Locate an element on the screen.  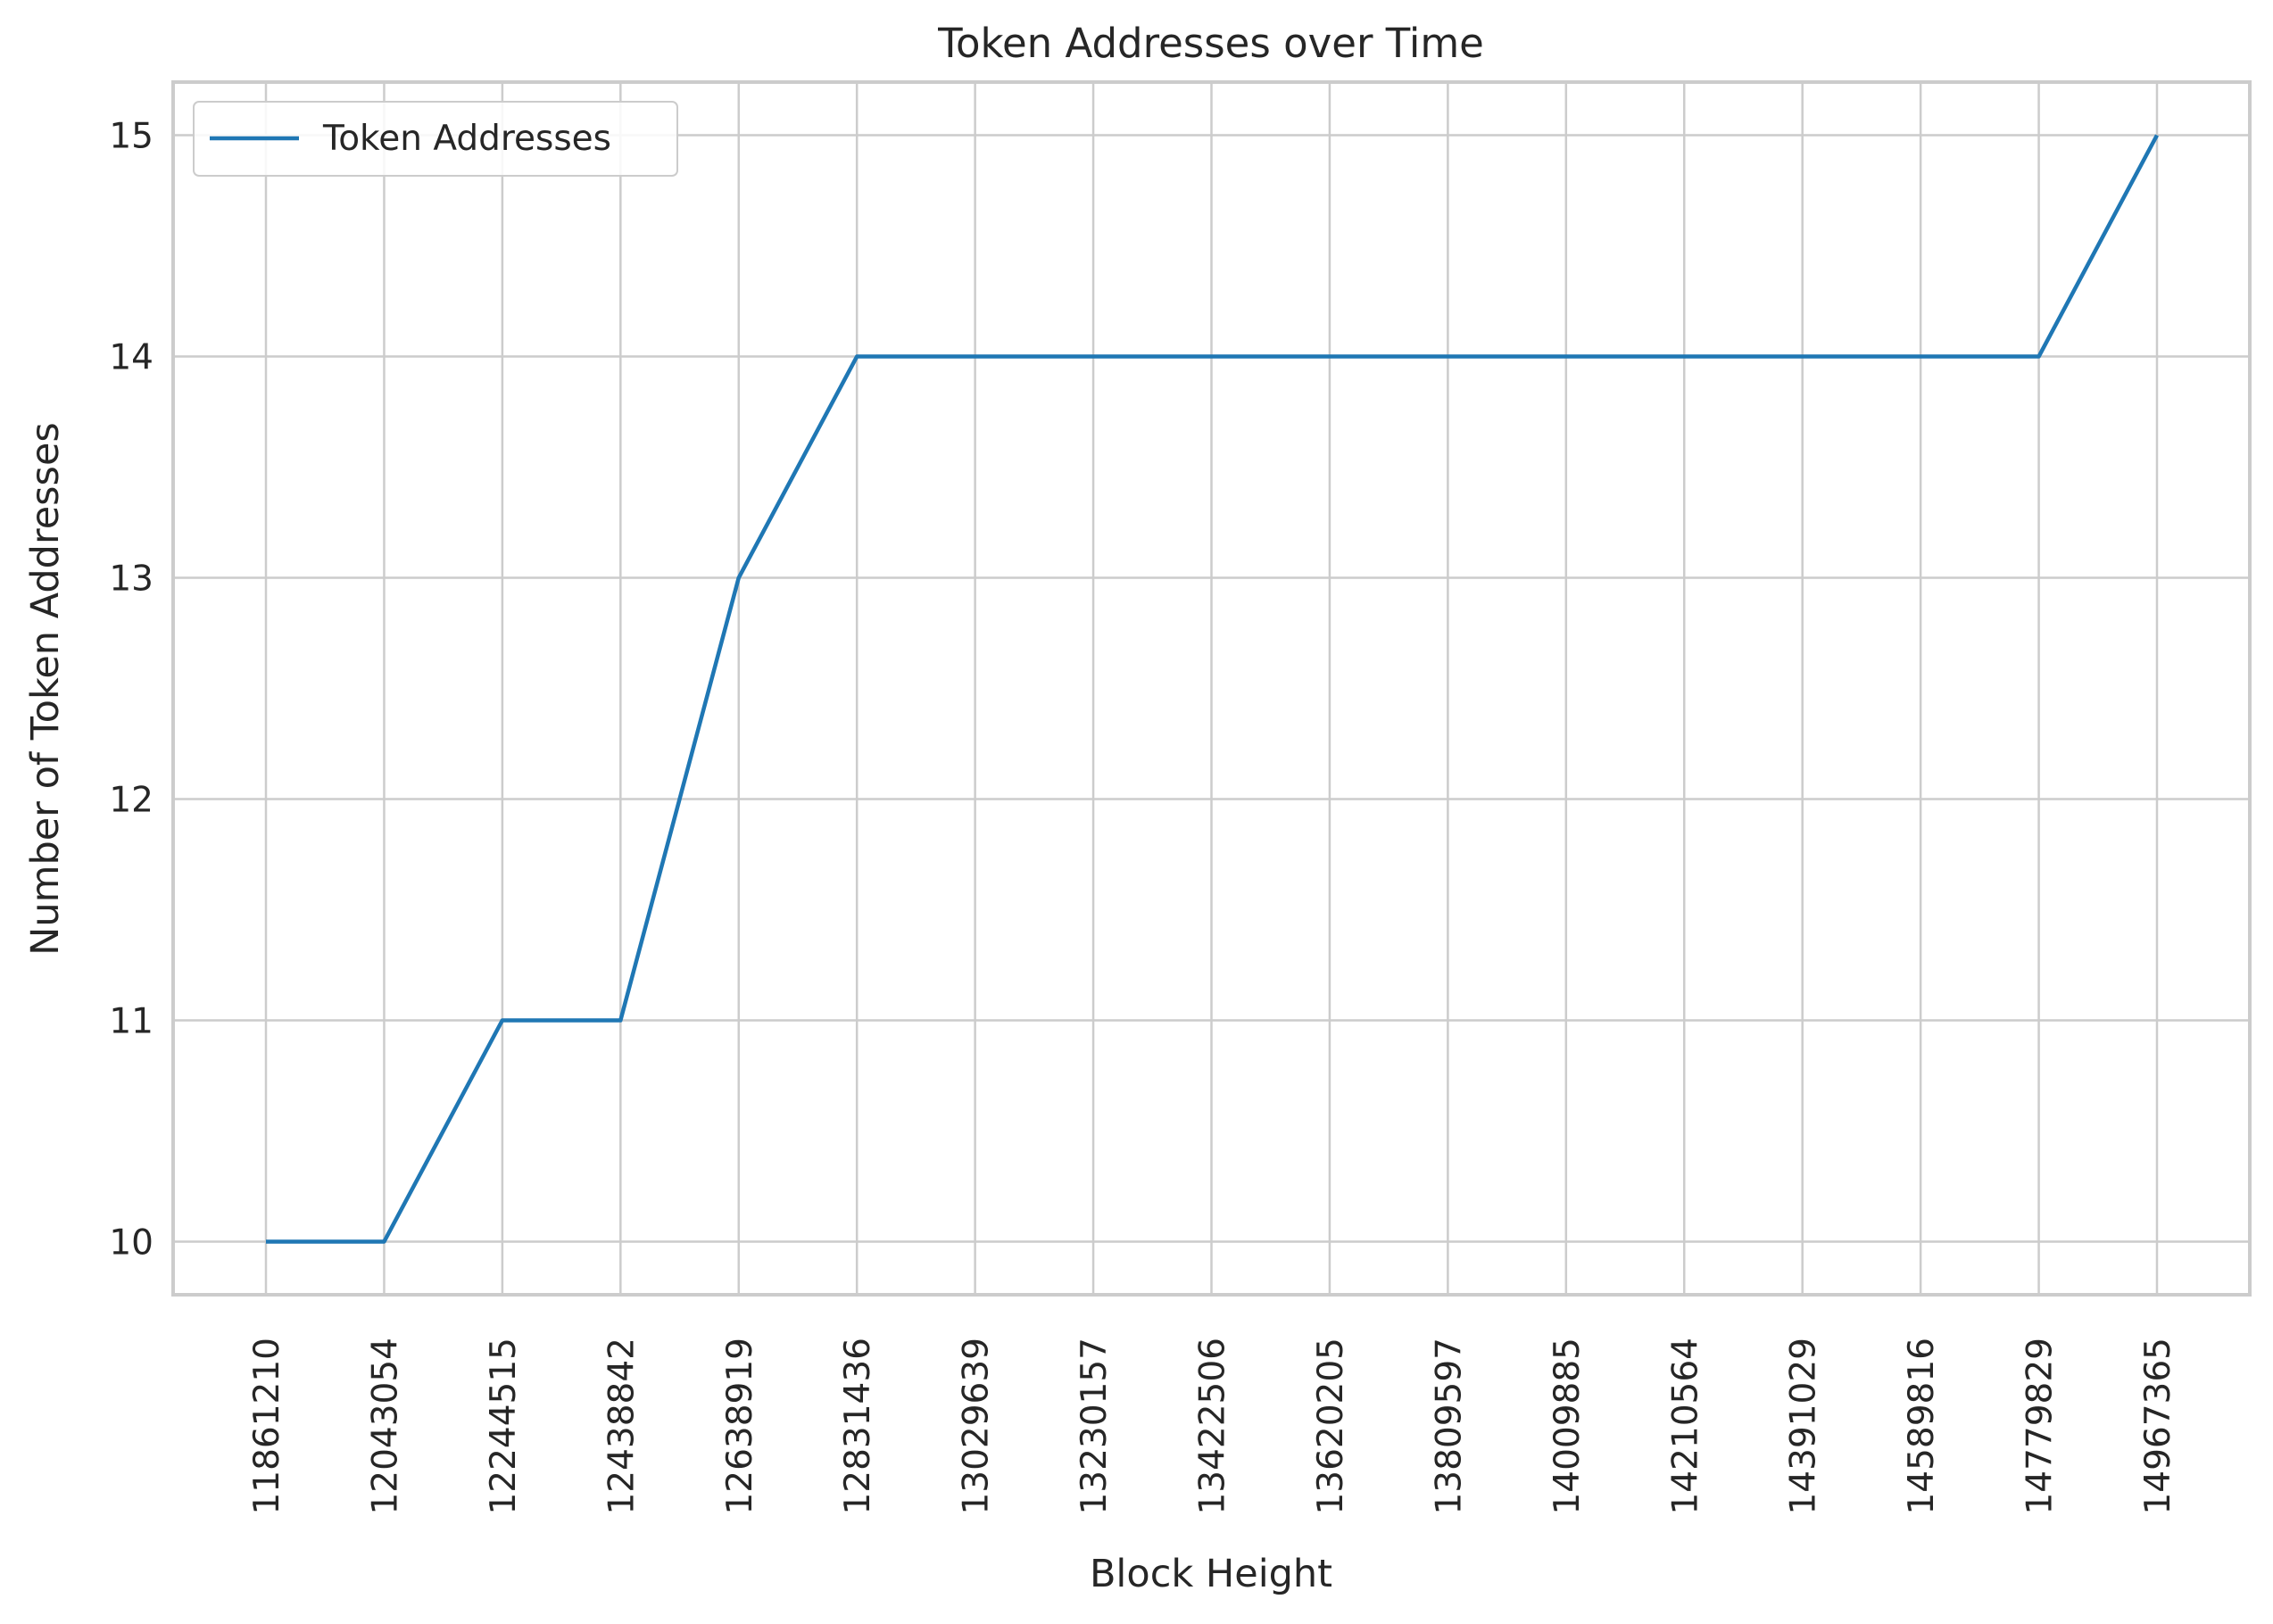
x-tick-label: 12043054 is located at coordinates (385, 1426).